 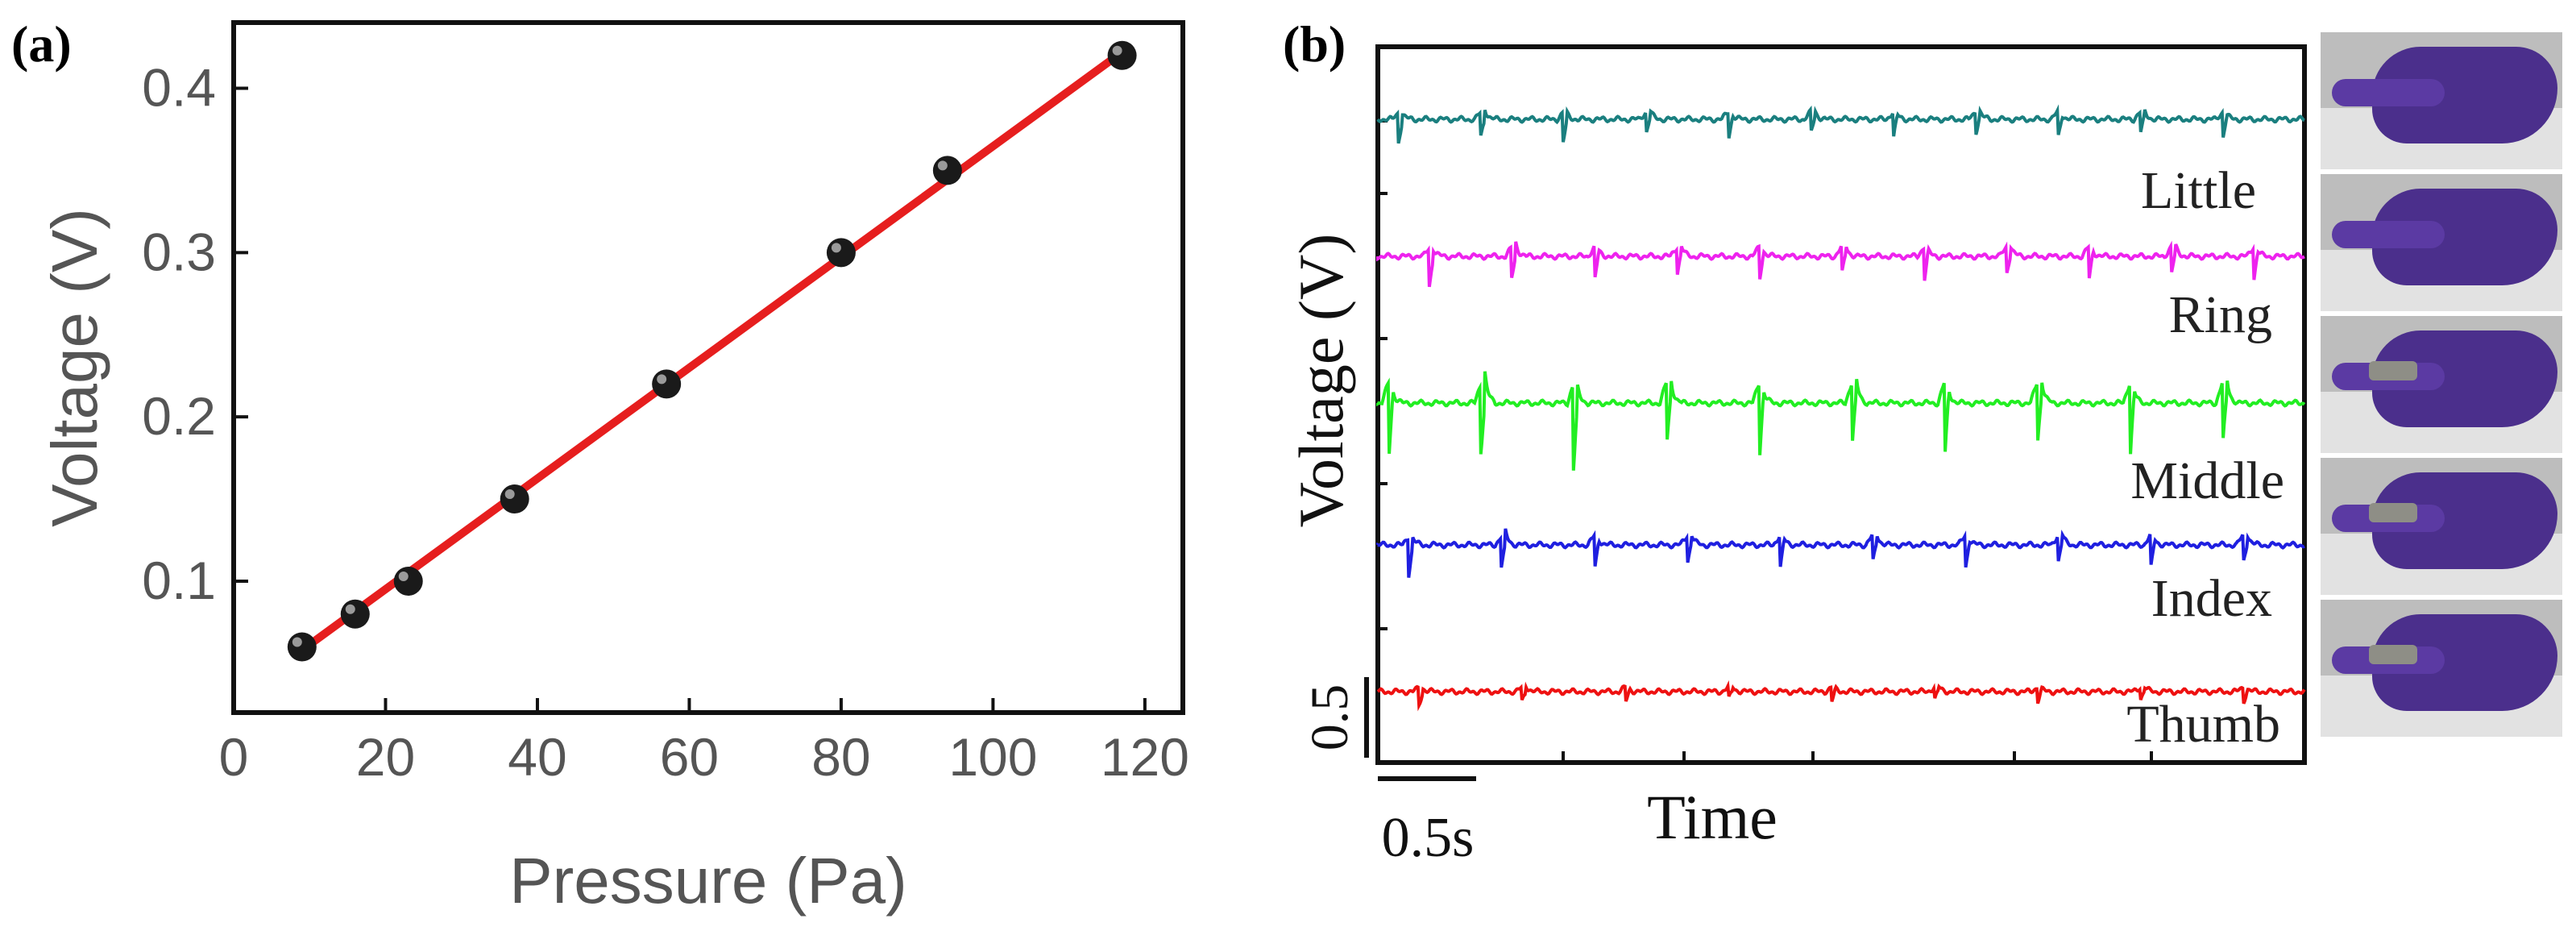 What do you see at coordinates (707, 881) in the screenshot?
I see `x-axis-label: Pressure (Pa)` at bounding box center [707, 881].